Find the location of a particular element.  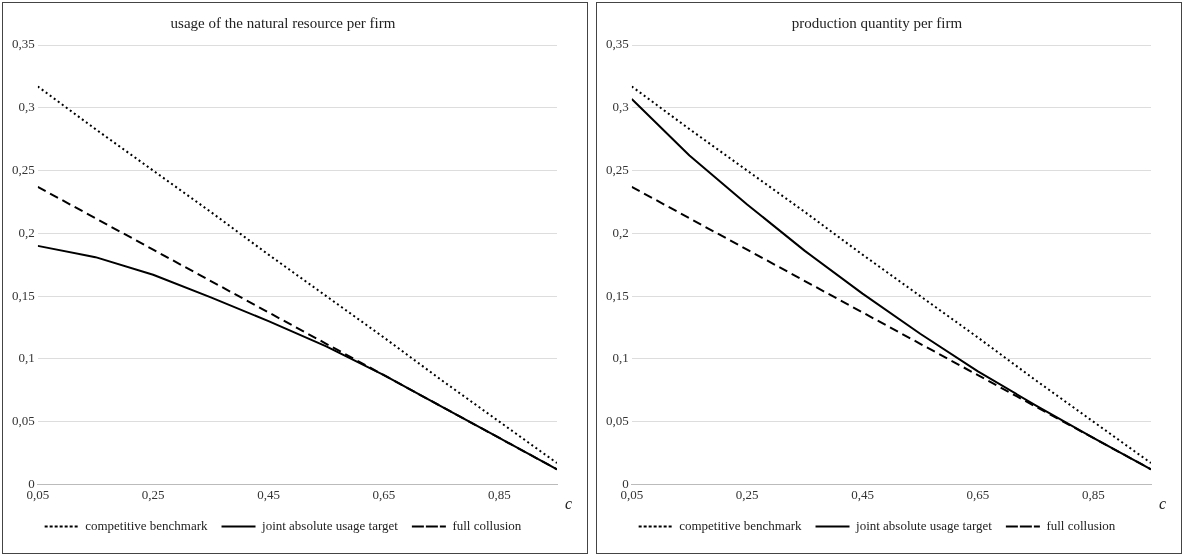

chart-title: production quantity per firm is located at coordinates (877, 22).